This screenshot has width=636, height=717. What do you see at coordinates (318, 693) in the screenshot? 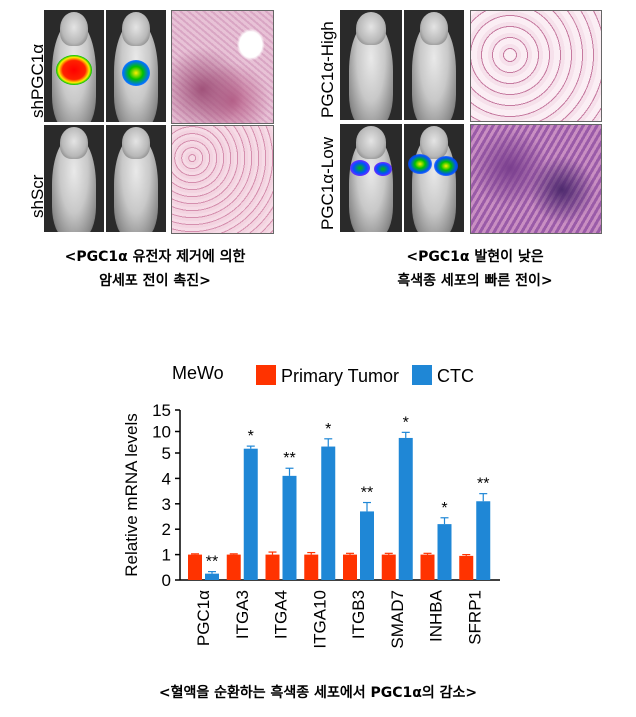
I see `bottom-caption: <혈액을 순환하는 흑색종 세포에서 PGC1α의 감소>` at bounding box center [318, 693].